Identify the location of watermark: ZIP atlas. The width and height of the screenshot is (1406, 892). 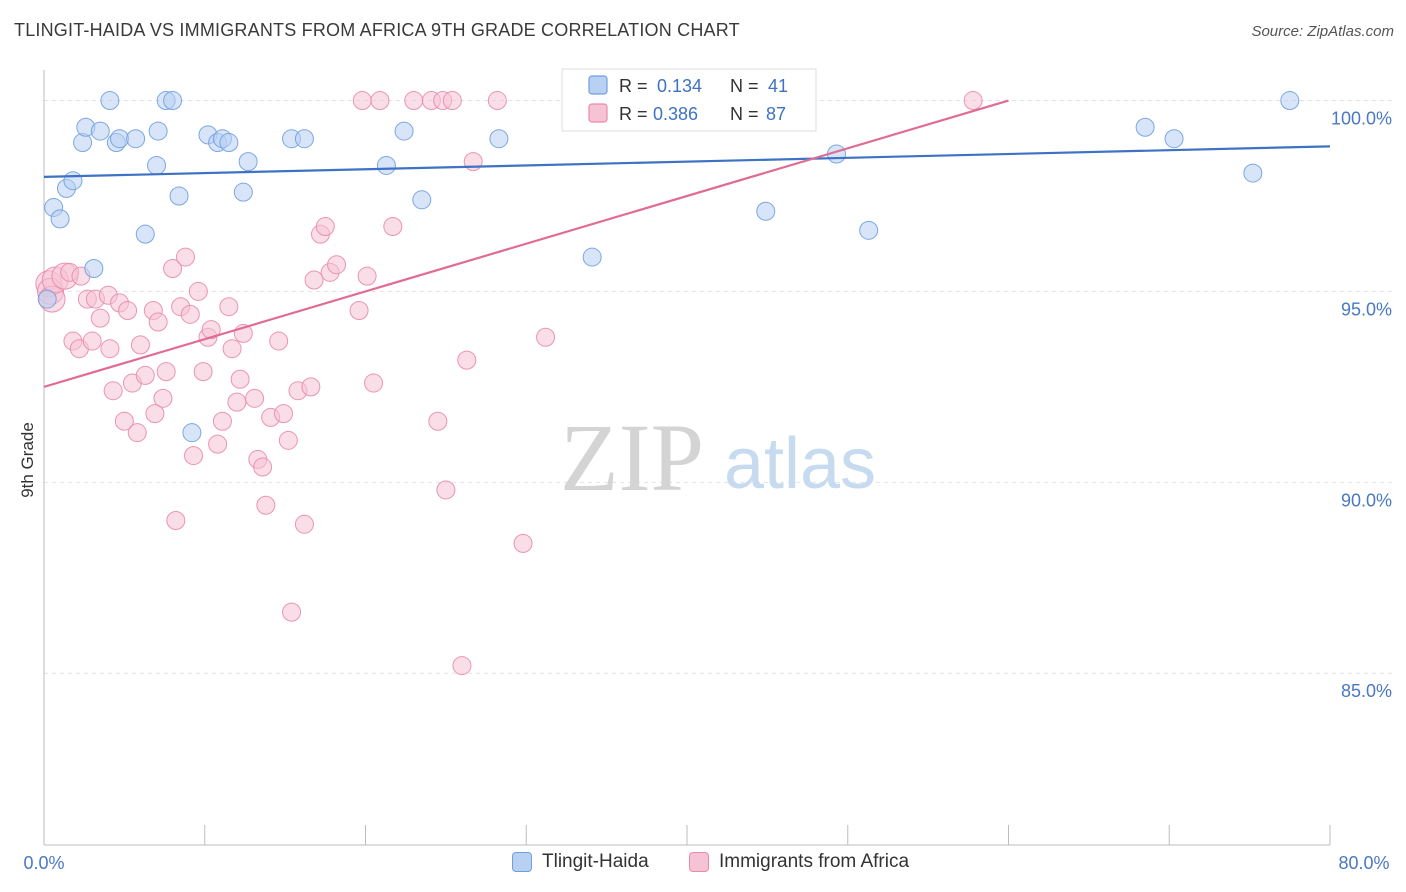
(718, 457).